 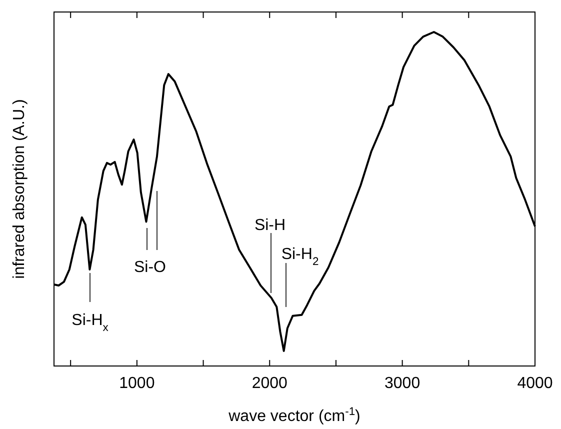 I want to click on annotation: Si-H, so click(x=270, y=225).